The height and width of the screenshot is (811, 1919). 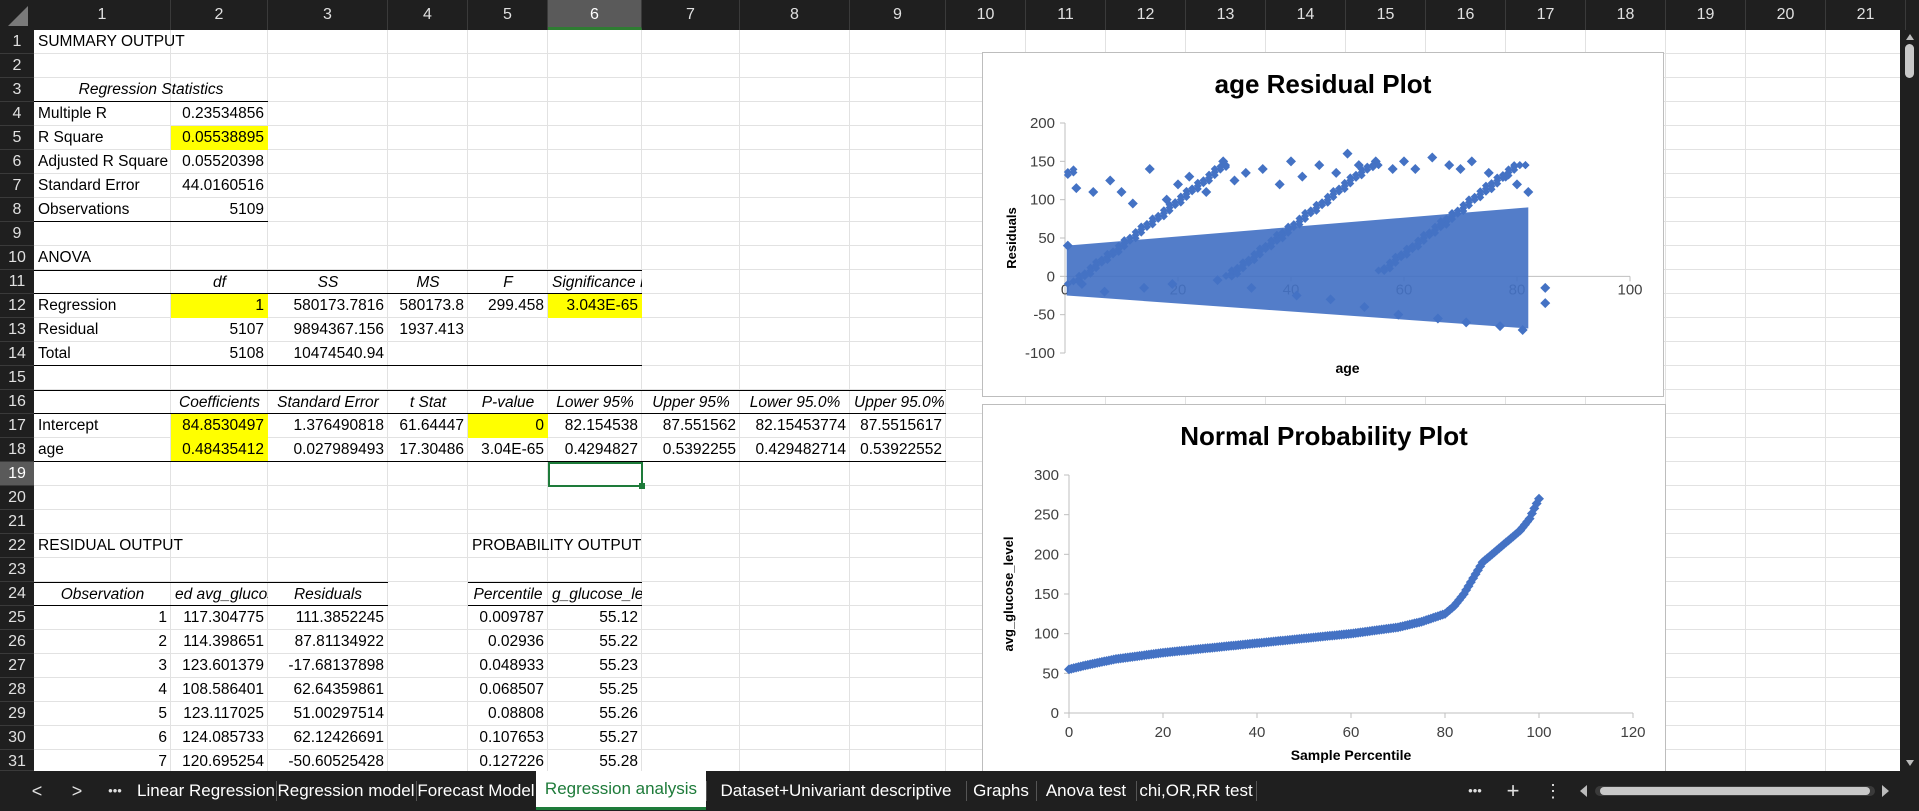 What do you see at coordinates (17, 402) in the screenshot?
I see `row-header-16: 16` at bounding box center [17, 402].